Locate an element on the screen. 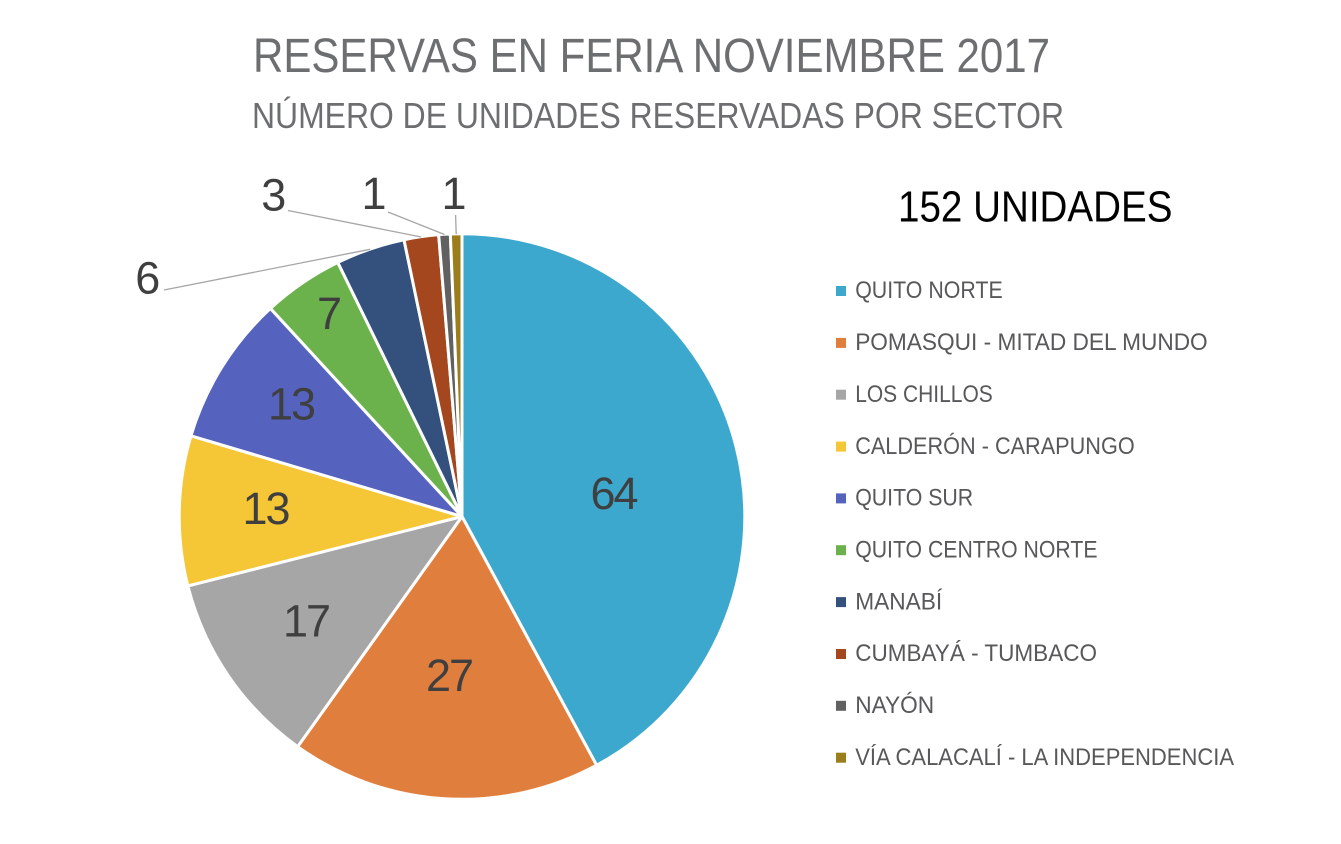  svg-text: 3 is located at coordinates (273, 195).